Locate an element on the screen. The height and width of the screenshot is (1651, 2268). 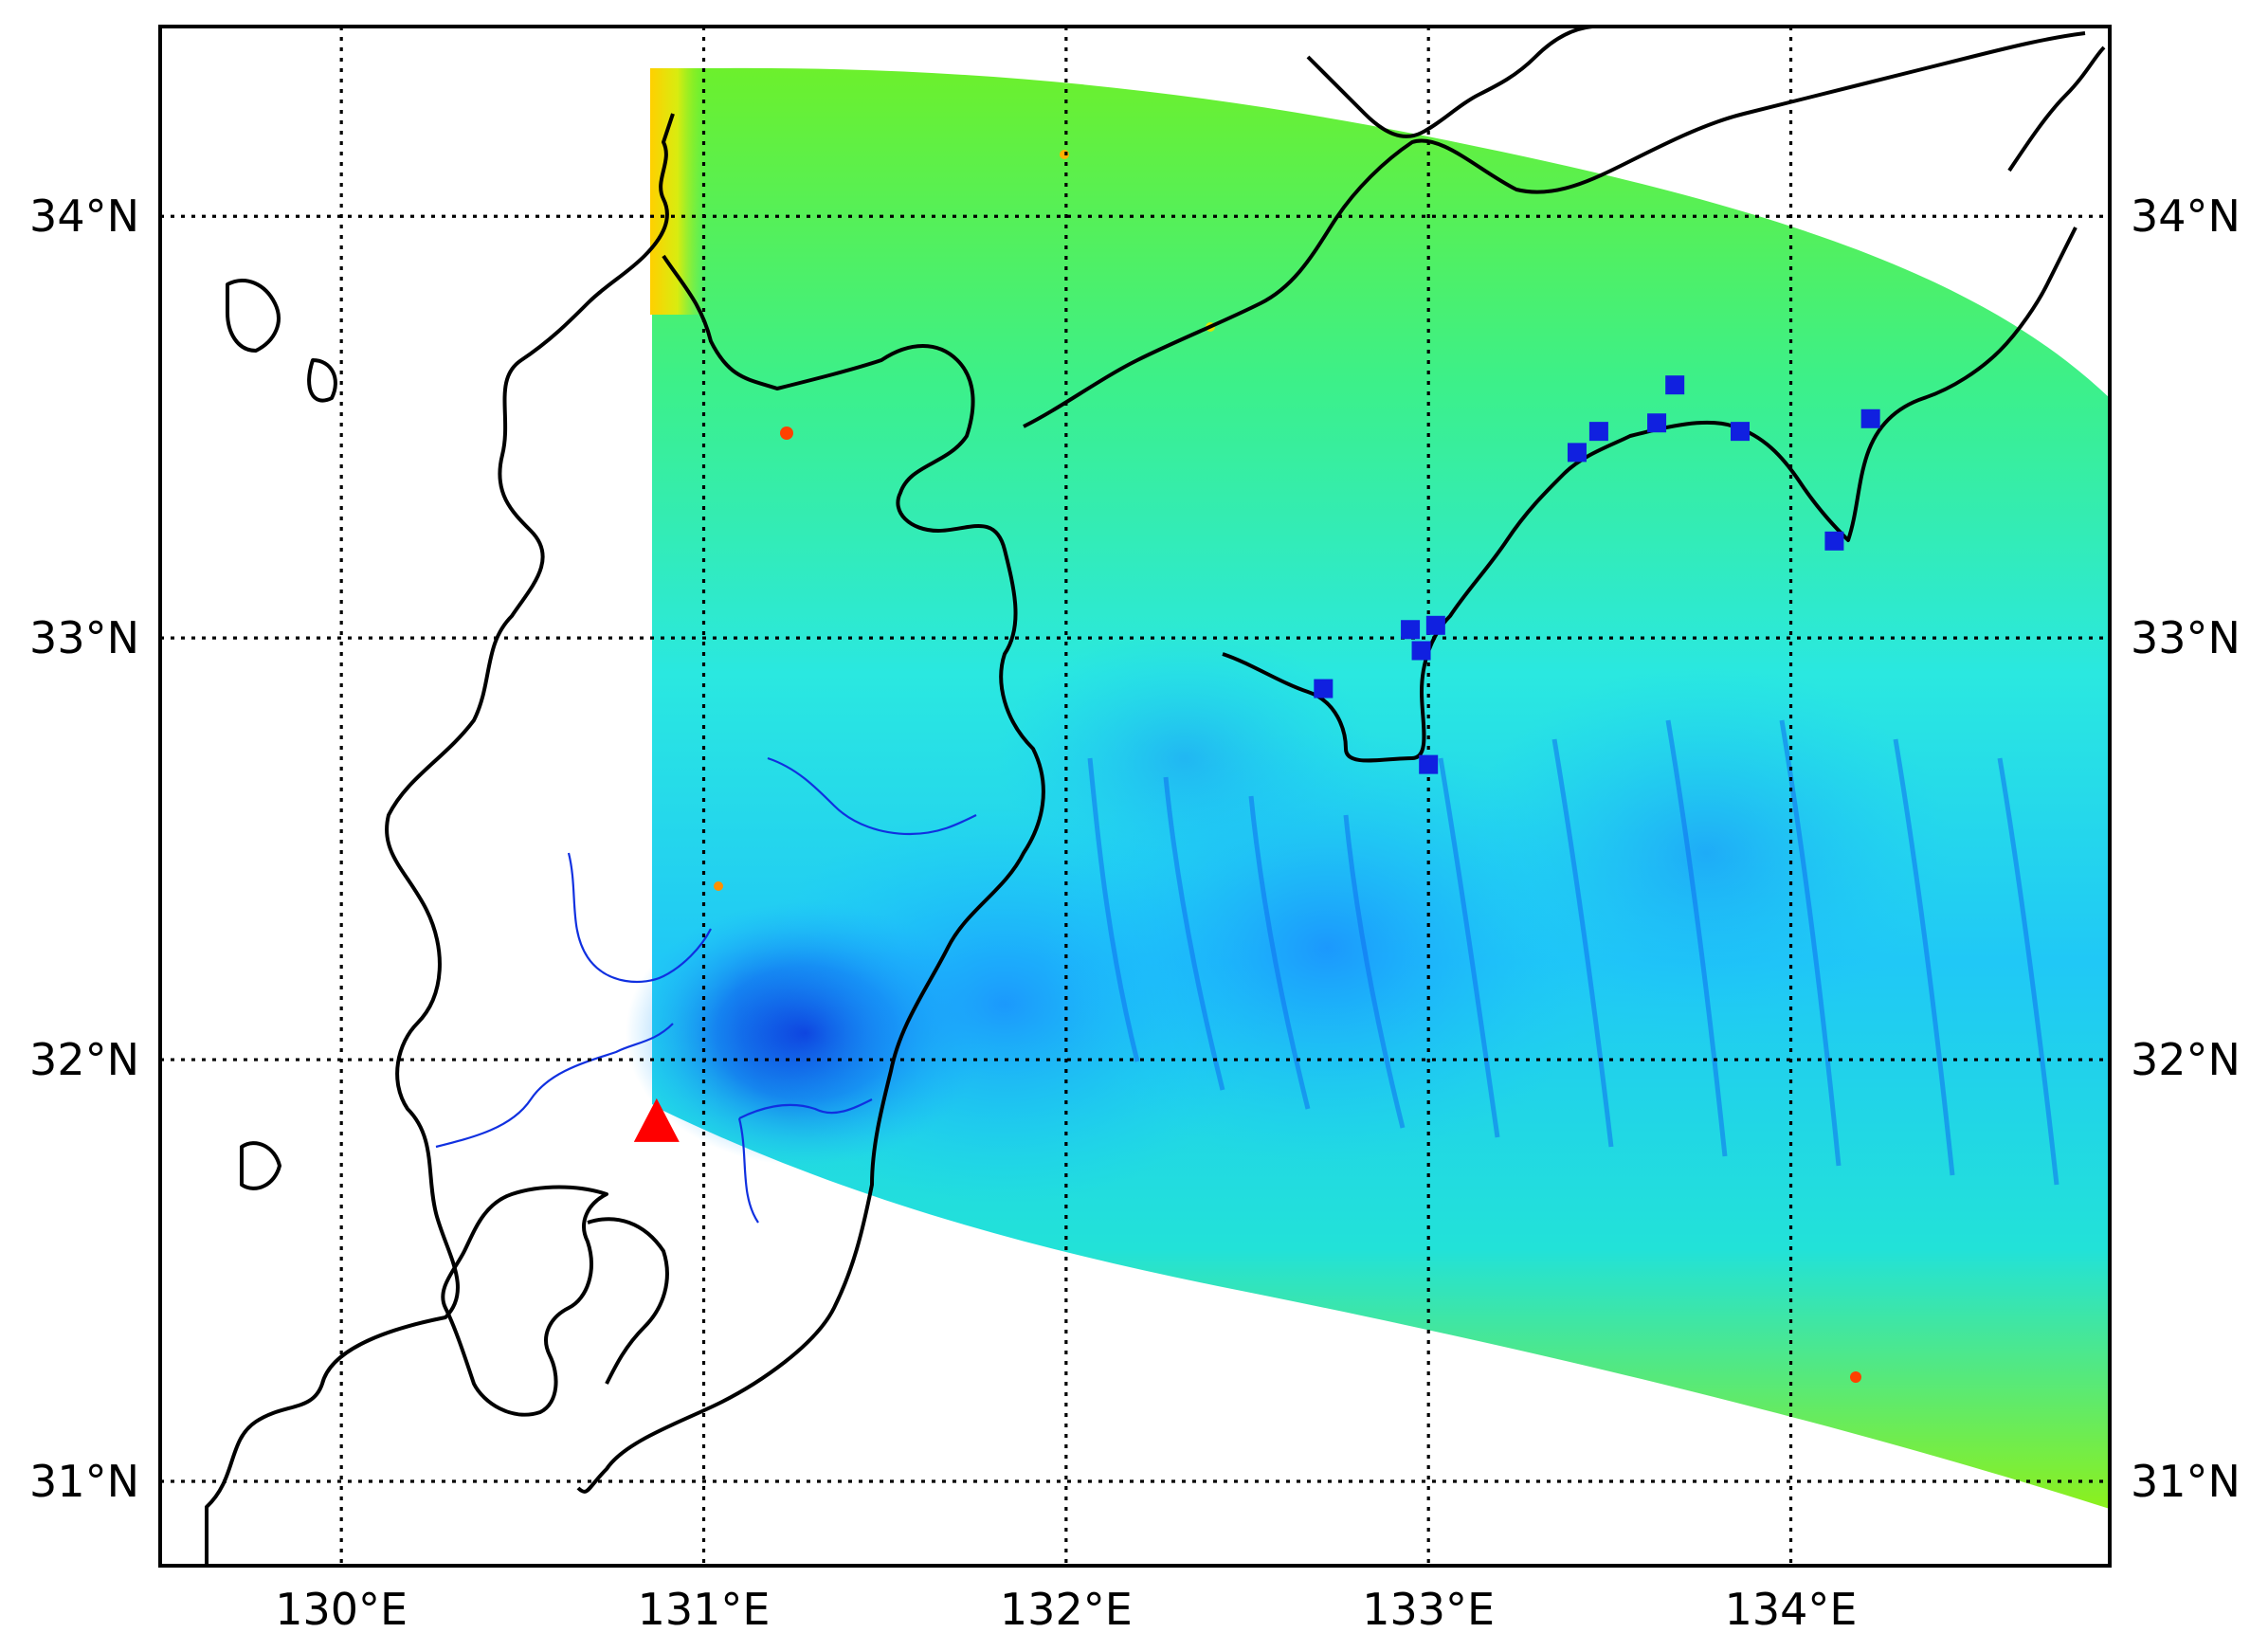
lat-tick-label-left: 33°N is located at coordinates (84, 637).